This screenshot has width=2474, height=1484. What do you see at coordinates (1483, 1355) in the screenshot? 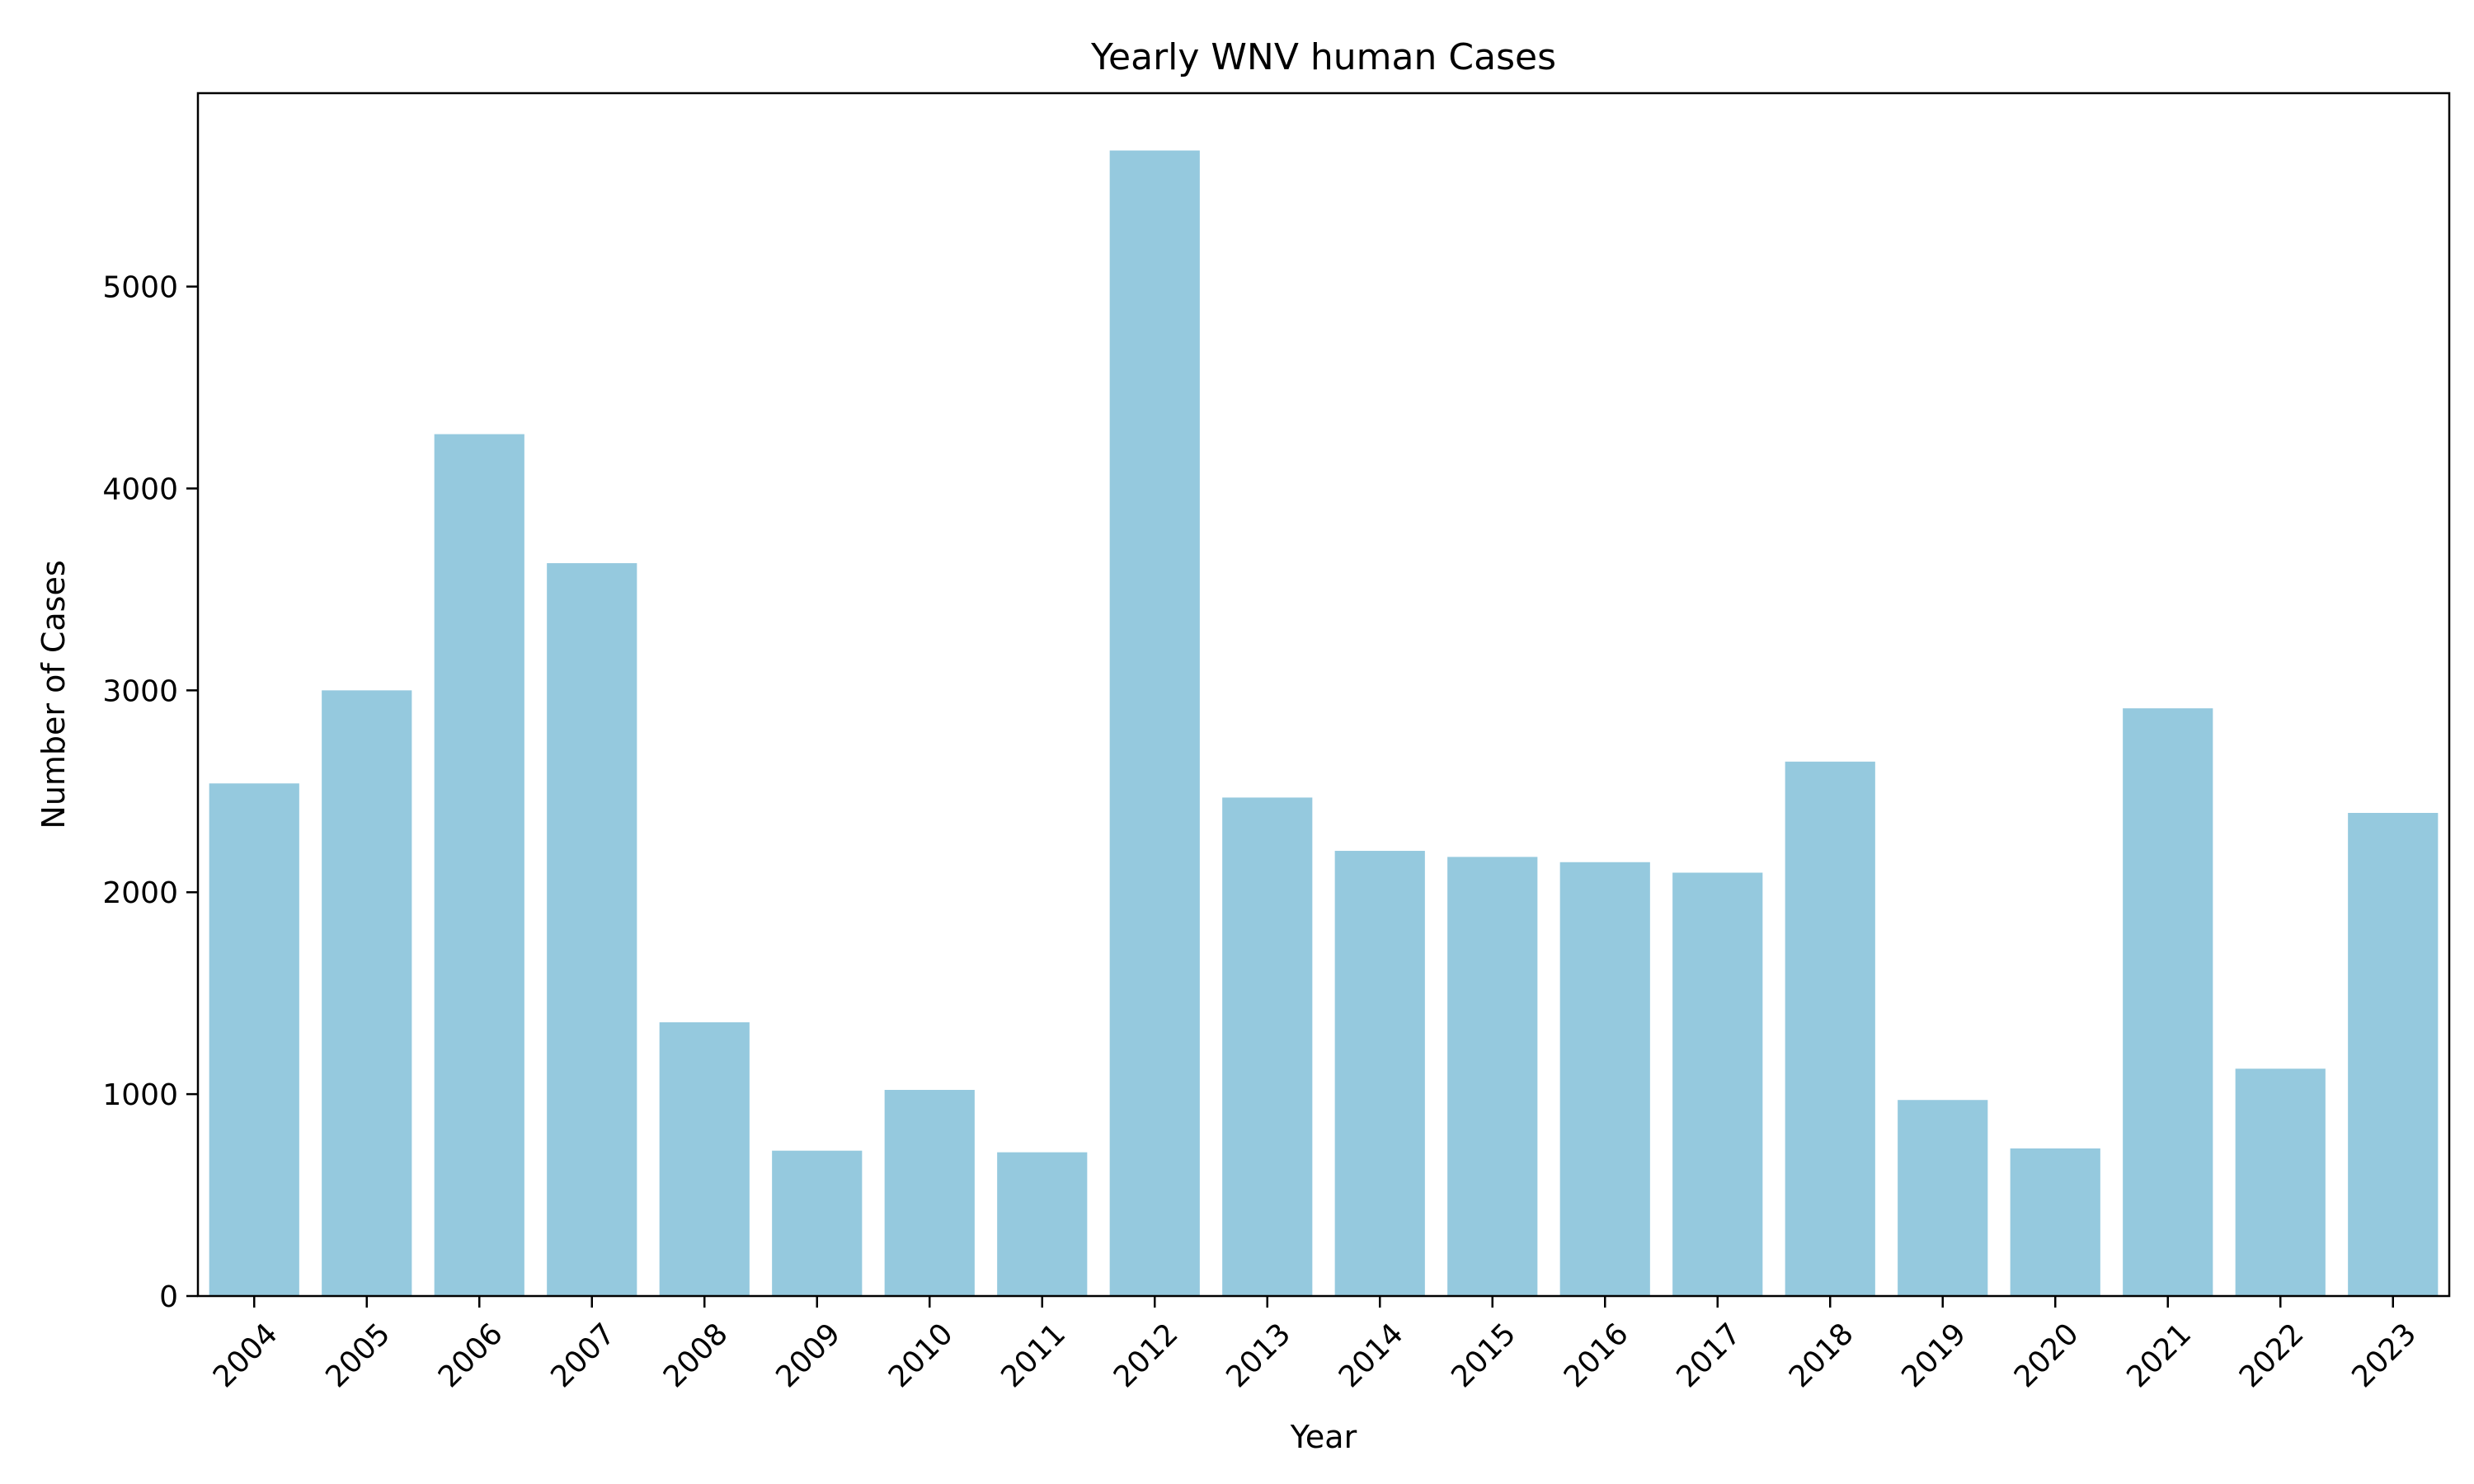
I see `x-tick-label-2015: 2015` at bounding box center [1483, 1355].